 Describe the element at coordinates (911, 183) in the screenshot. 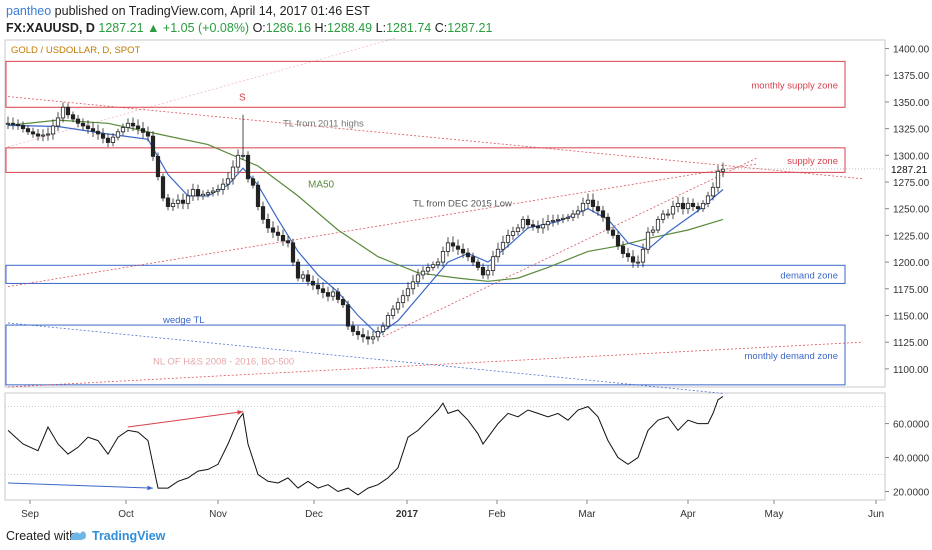

I see `price-tick-label: 1275.00` at that location.